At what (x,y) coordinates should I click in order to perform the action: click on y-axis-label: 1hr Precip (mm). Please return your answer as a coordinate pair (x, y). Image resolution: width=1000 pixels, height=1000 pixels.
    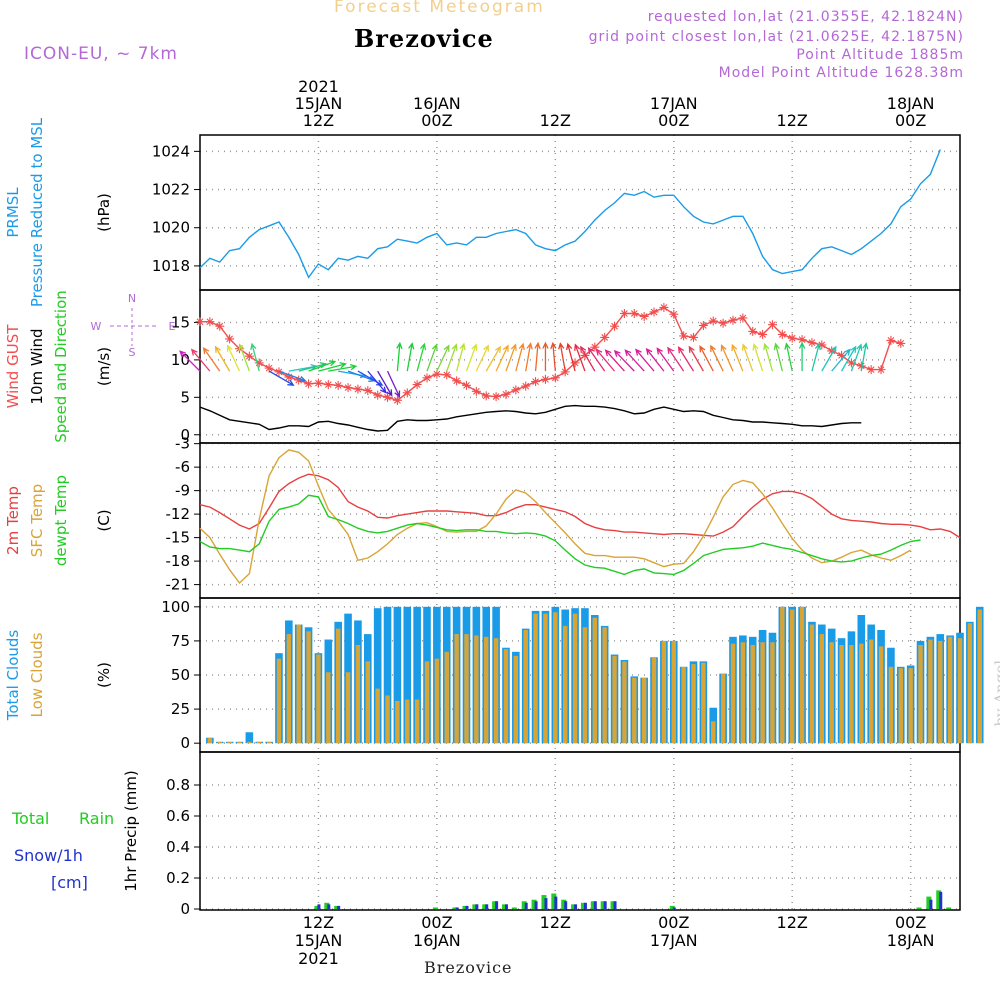
    Looking at the image, I should click on (131, 830).